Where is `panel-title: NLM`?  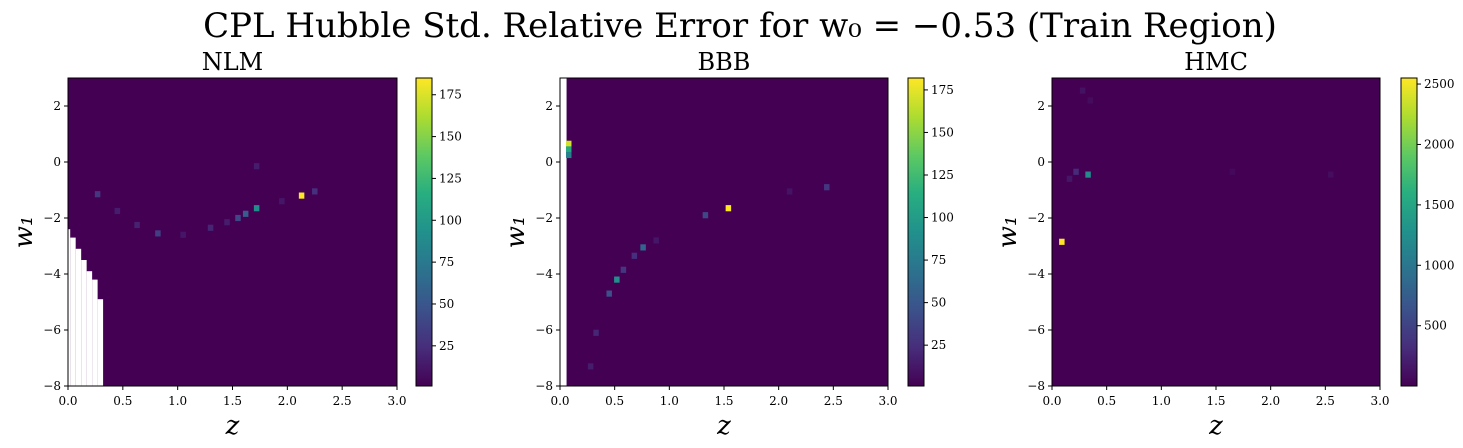
panel-title: NLM is located at coordinates (233, 62).